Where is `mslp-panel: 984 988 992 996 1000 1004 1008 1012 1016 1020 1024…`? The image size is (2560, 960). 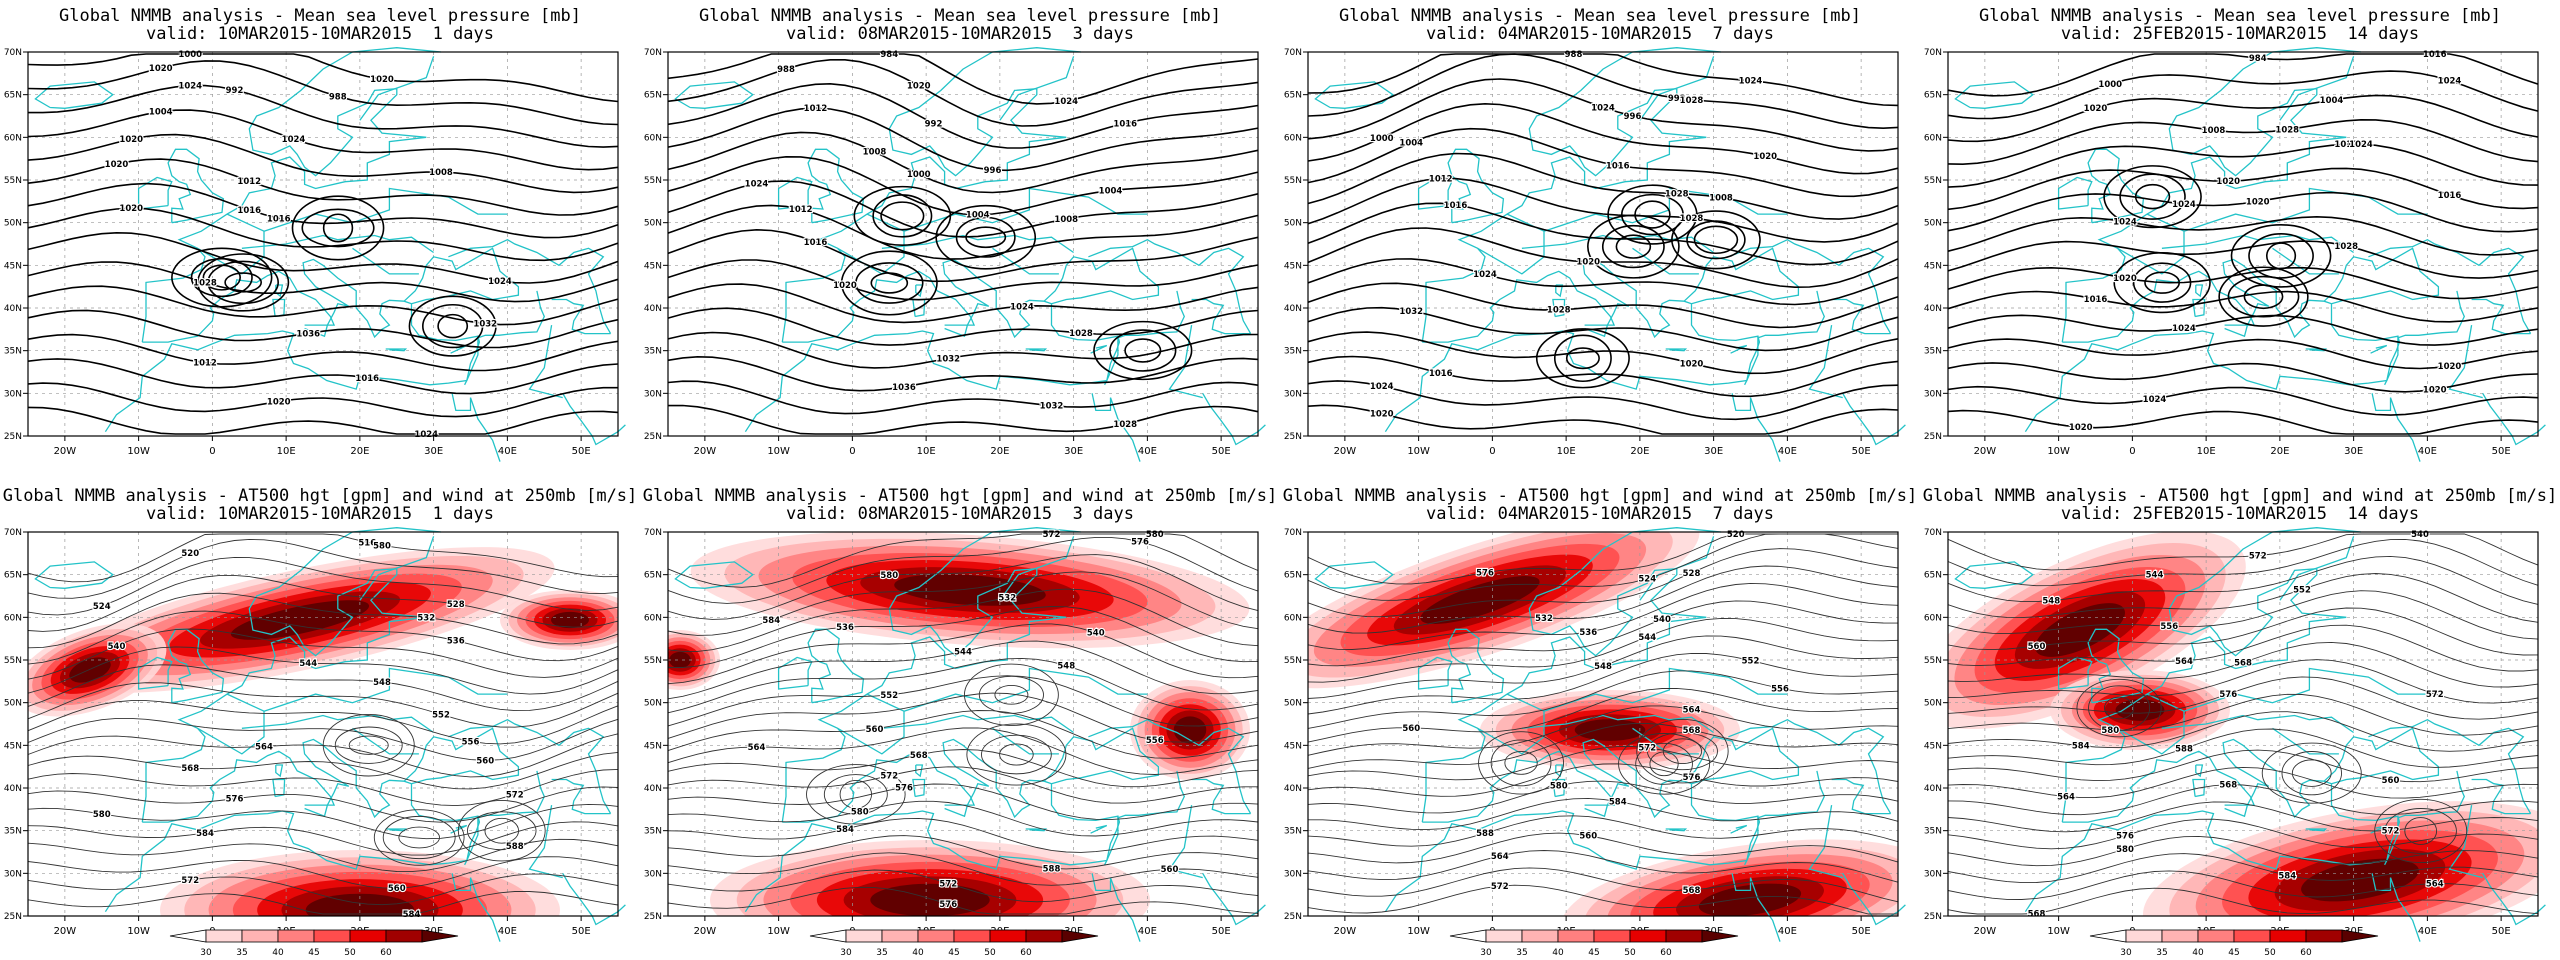 mslp-panel: 984 988 992 996 1000 1004 1008 1012 1016 1020 1024… is located at coordinates (960, 240).